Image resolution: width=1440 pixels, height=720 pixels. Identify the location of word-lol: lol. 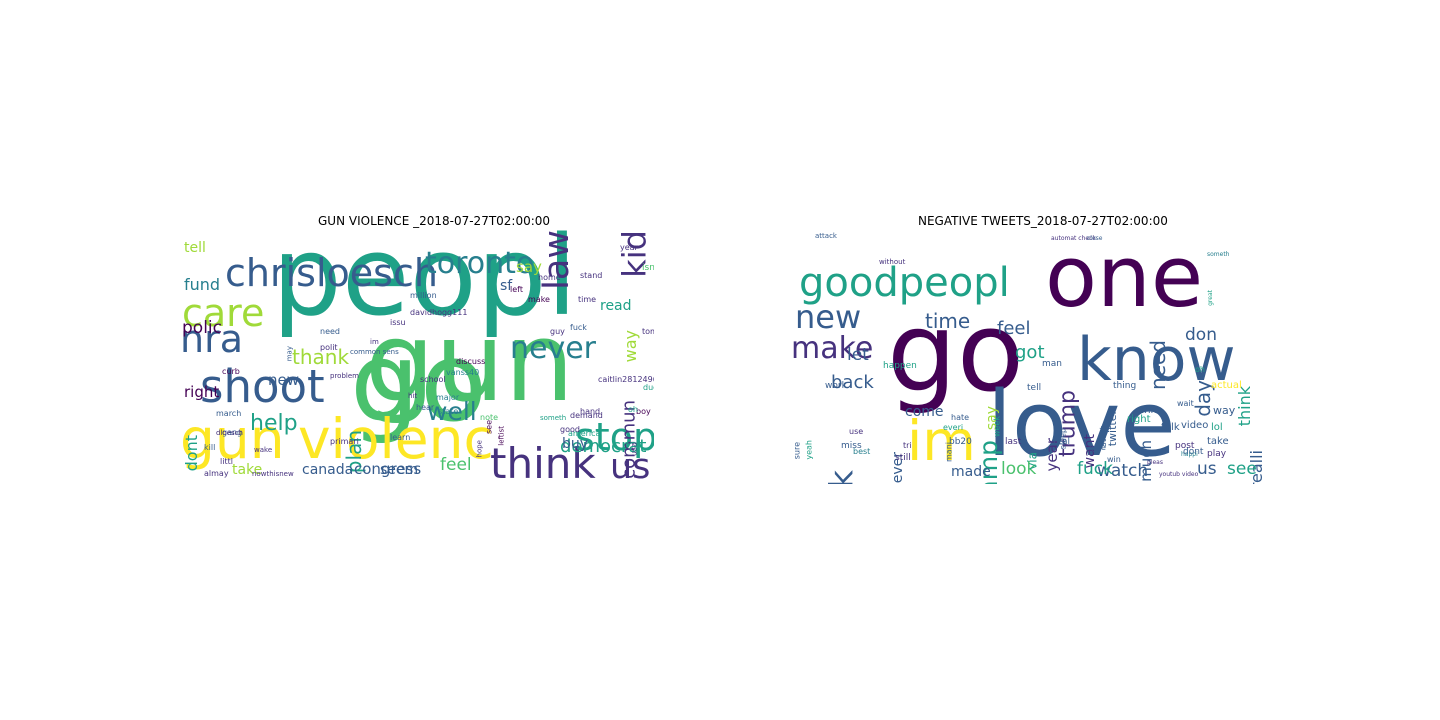
(1217, 427).